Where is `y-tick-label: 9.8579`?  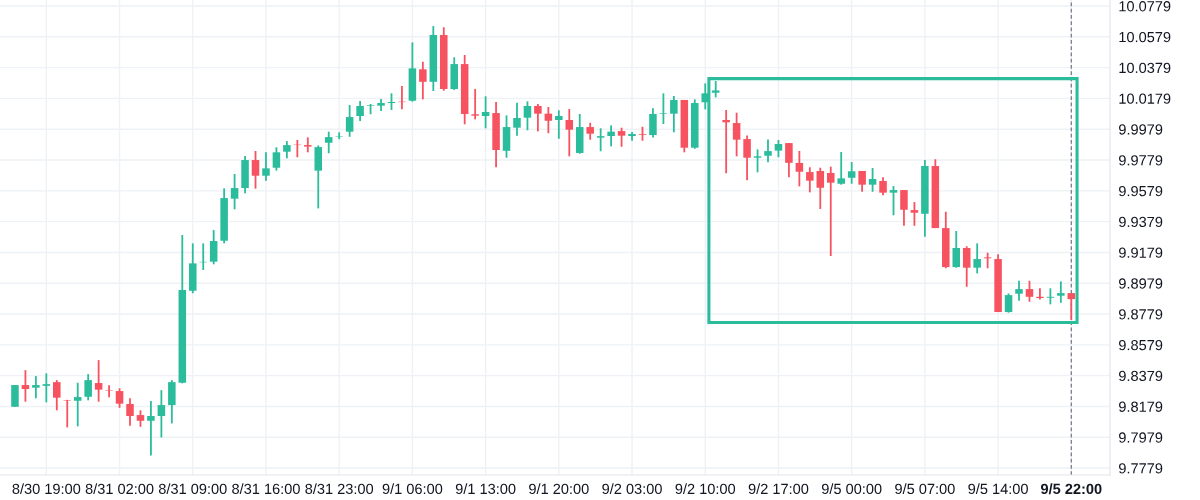
y-tick-label: 9.8579 is located at coordinates (1141, 345).